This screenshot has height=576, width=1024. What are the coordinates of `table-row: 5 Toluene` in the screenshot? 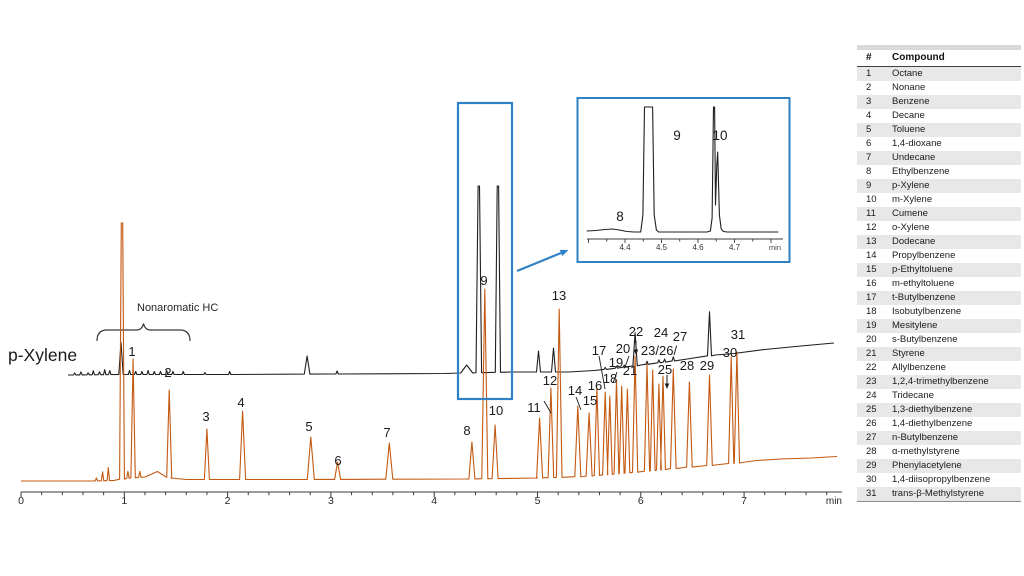 It's located at (939, 130).